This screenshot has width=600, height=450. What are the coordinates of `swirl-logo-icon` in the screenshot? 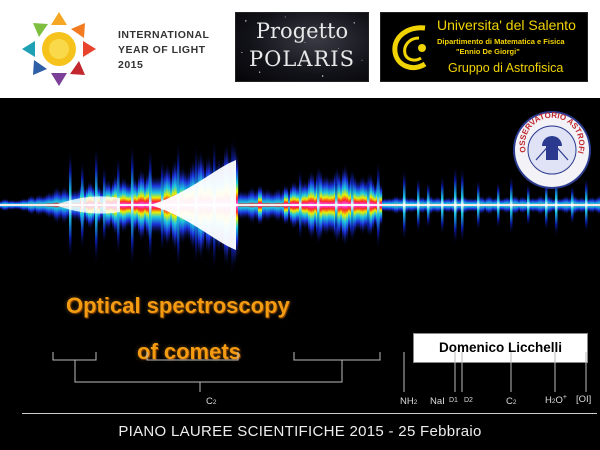 It's located at (409, 47).